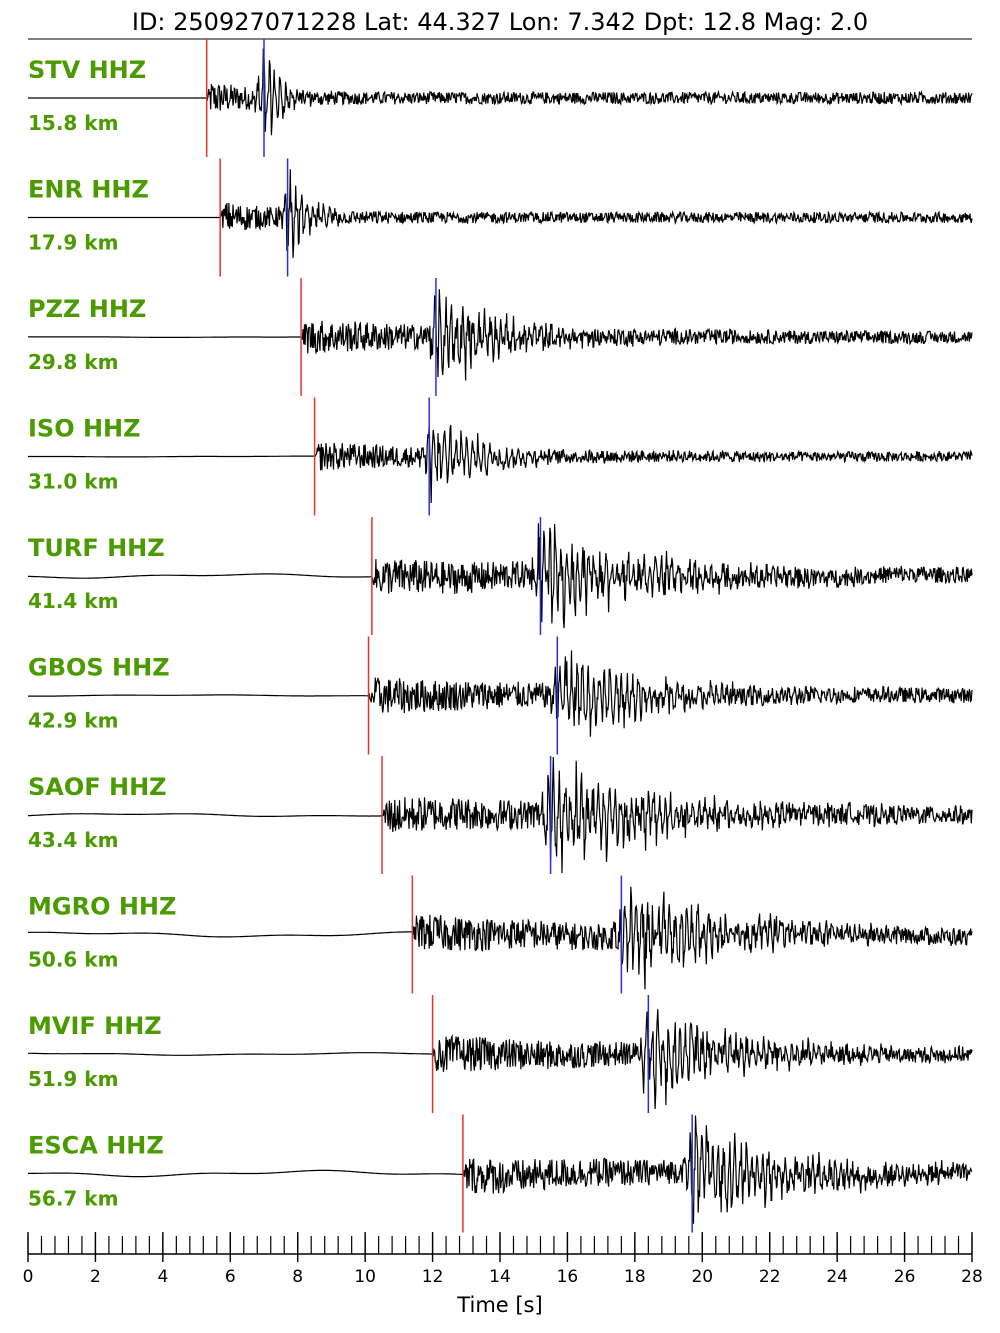  Describe the element at coordinates (73, 482) in the screenshot. I see `distance-label: 31.0 km` at that location.